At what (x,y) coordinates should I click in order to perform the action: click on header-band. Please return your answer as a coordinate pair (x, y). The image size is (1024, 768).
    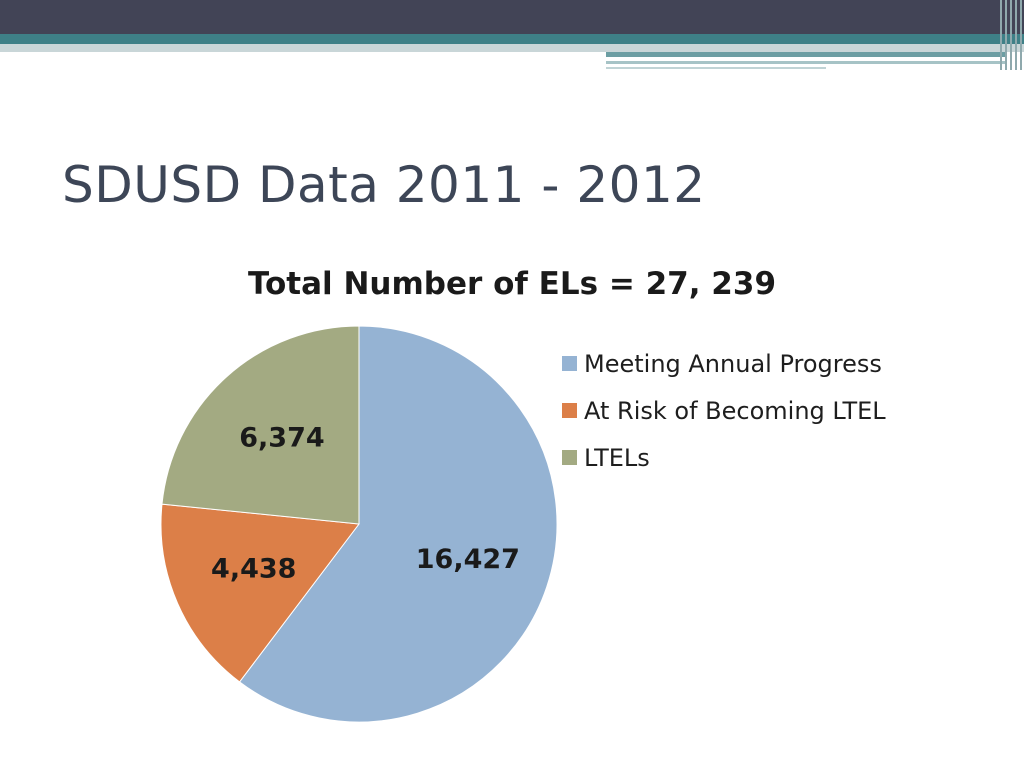
    Looking at the image, I should click on (512, 17).